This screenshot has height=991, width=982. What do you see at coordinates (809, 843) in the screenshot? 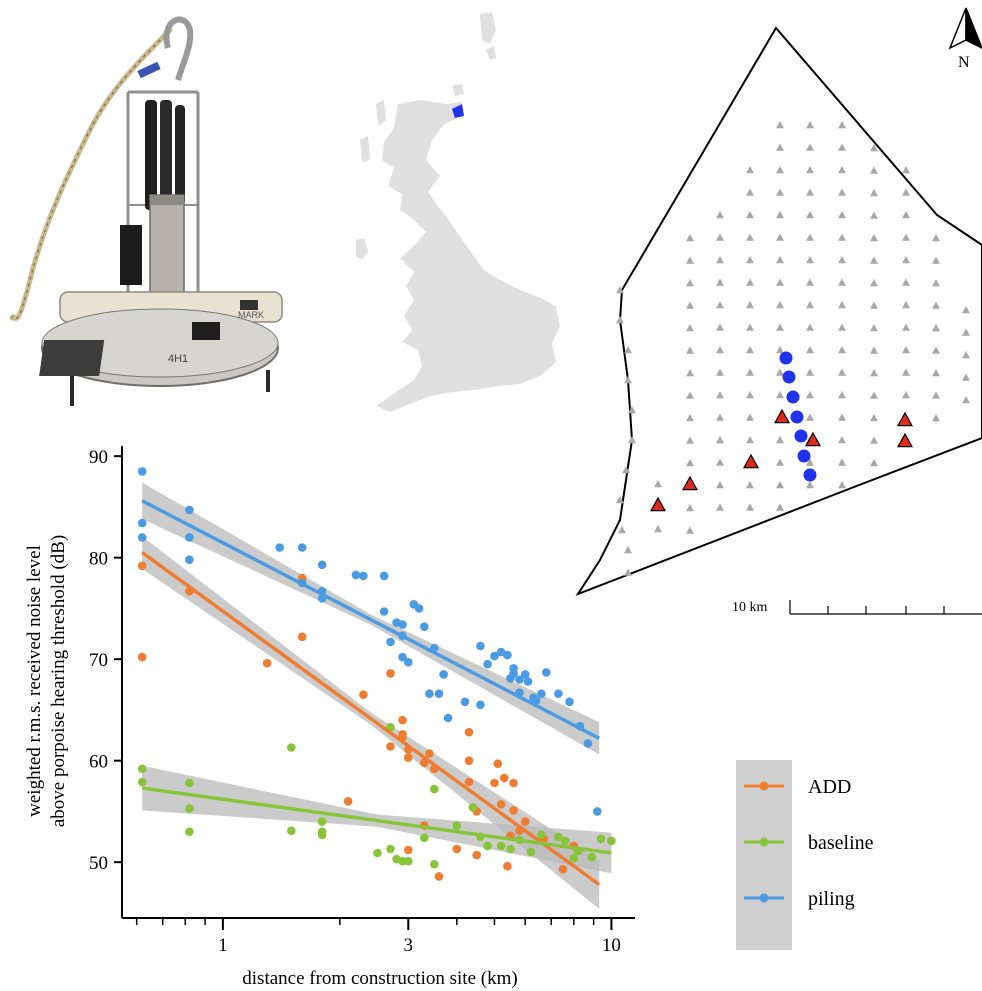
I see `legend-item-baseline: baseline` at bounding box center [809, 843].